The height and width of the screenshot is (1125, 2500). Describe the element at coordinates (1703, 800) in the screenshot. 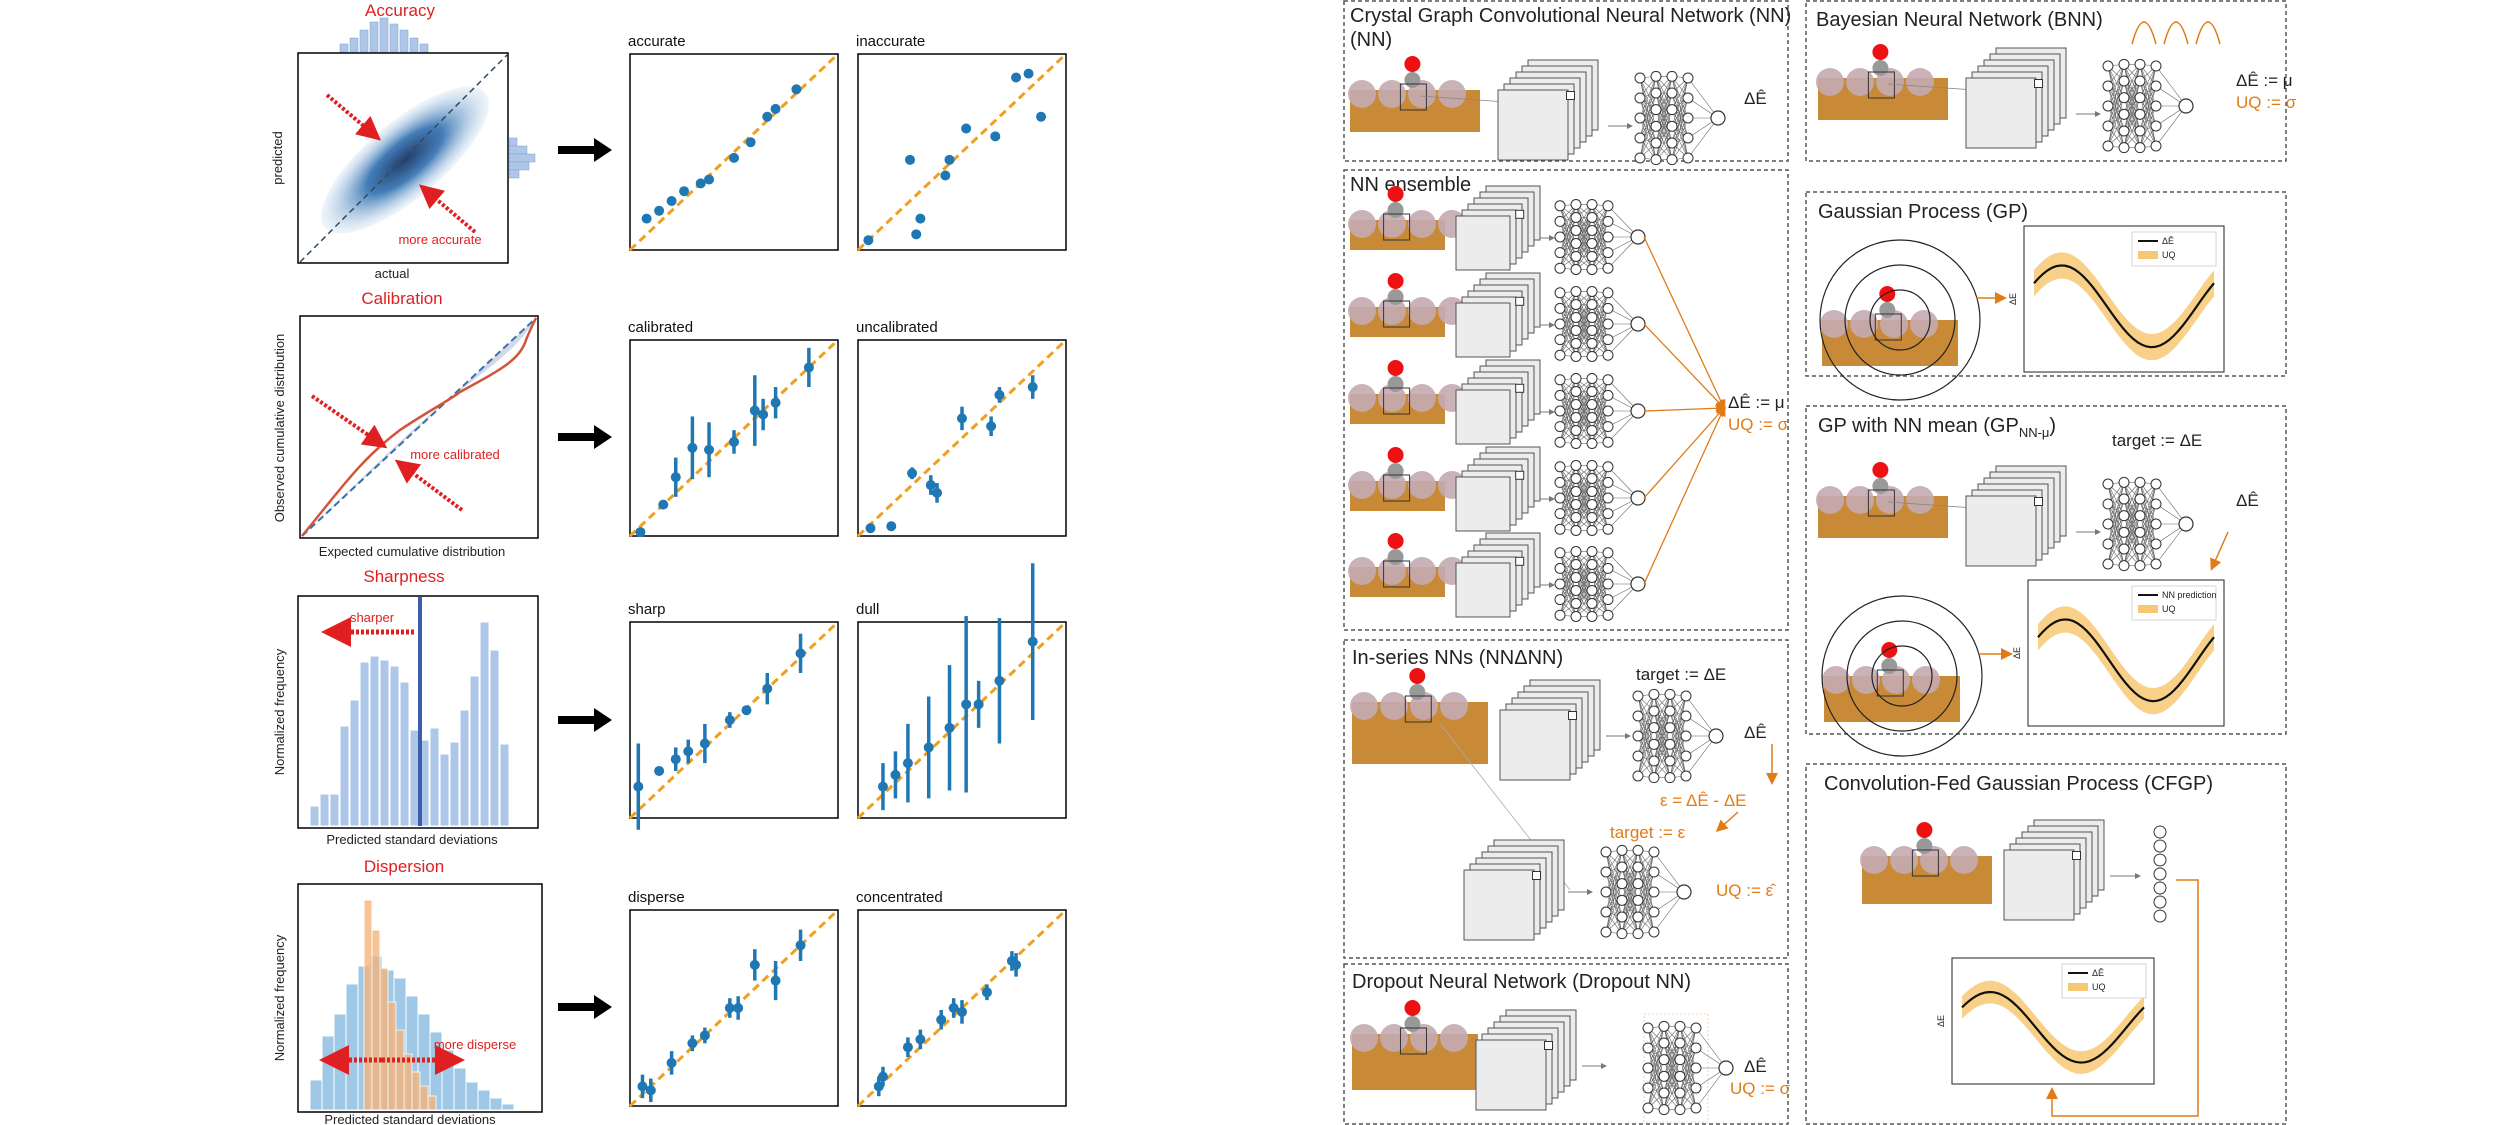

I see `inseries-epsilon: ε = ΔÊ - ΔE` at that location.